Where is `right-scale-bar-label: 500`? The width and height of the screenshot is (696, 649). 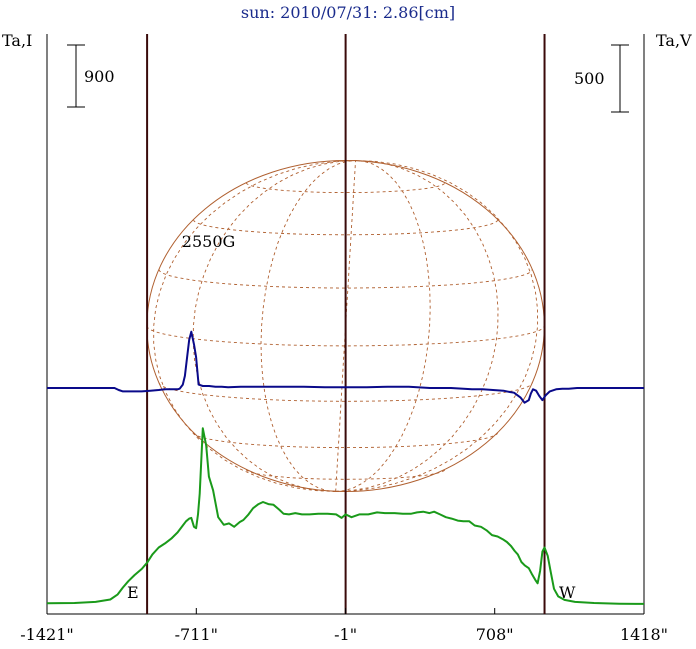
right-scale-bar-label: 500 is located at coordinates (589, 78).